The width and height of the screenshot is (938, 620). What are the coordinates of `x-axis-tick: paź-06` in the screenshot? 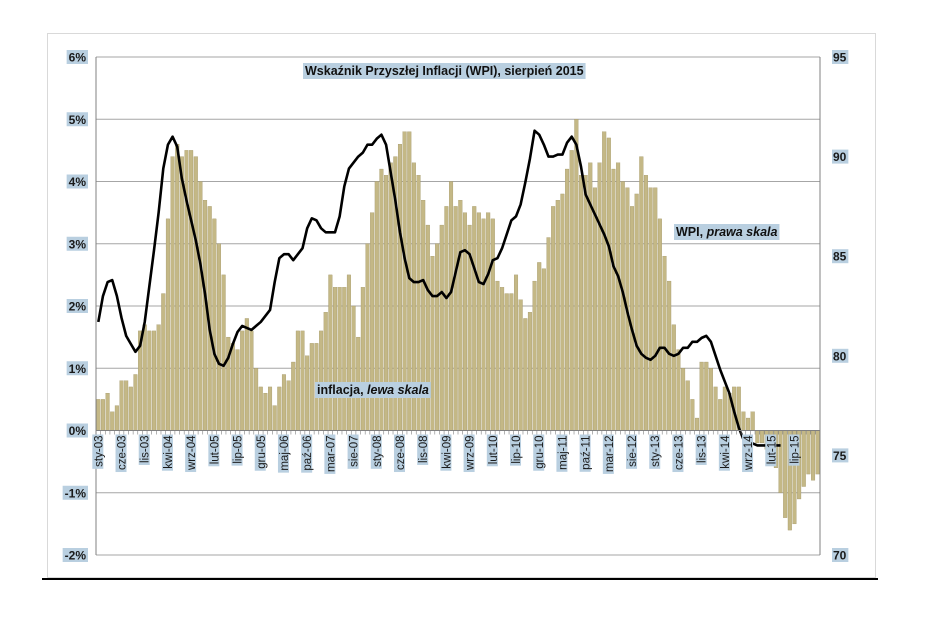 It's located at (308, 453).